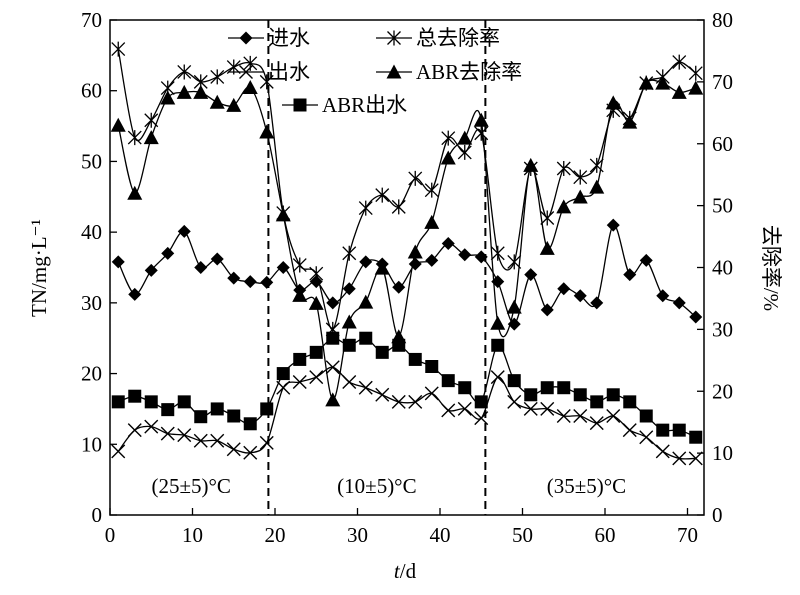  Describe the element at coordinates (522, 535) in the screenshot. I see `x-tick-label: 50` at that location.